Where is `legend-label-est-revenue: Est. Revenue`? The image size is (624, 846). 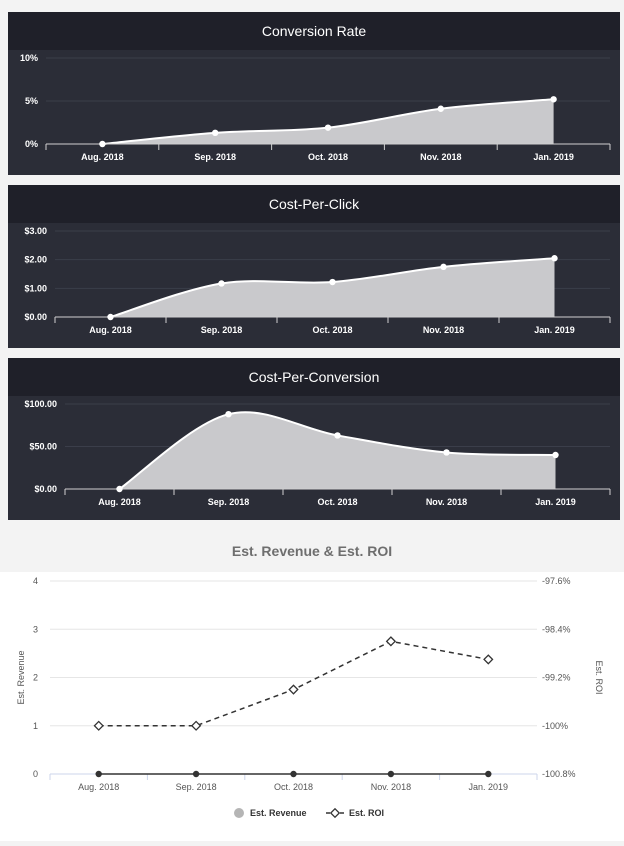
legend-label-est-revenue: Est. Revenue is located at coordinates (278, 813).